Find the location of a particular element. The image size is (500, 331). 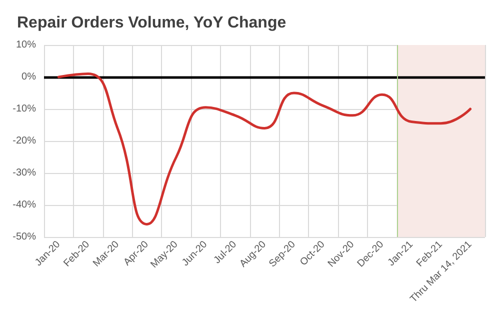

y-tick-label: 10% is located at coordinates (26, 45).